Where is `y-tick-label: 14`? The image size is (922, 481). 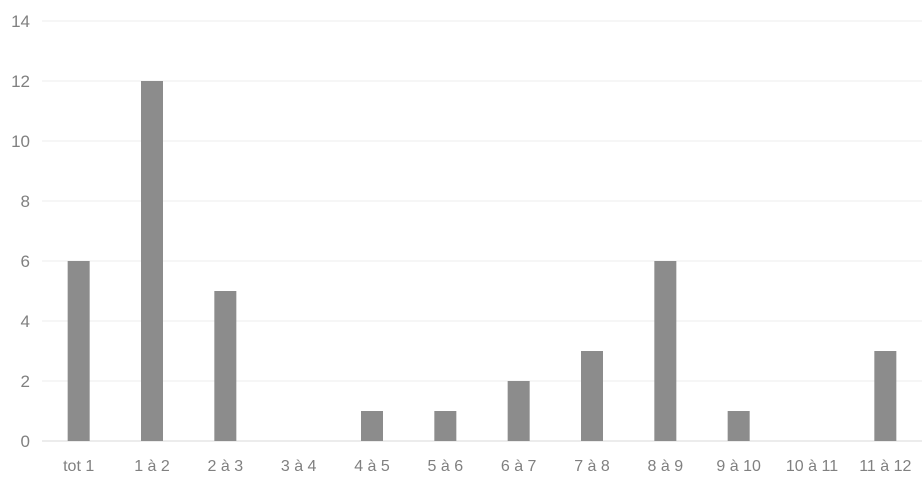 y-tick-label: 14 is located at coordinates (20, 21).